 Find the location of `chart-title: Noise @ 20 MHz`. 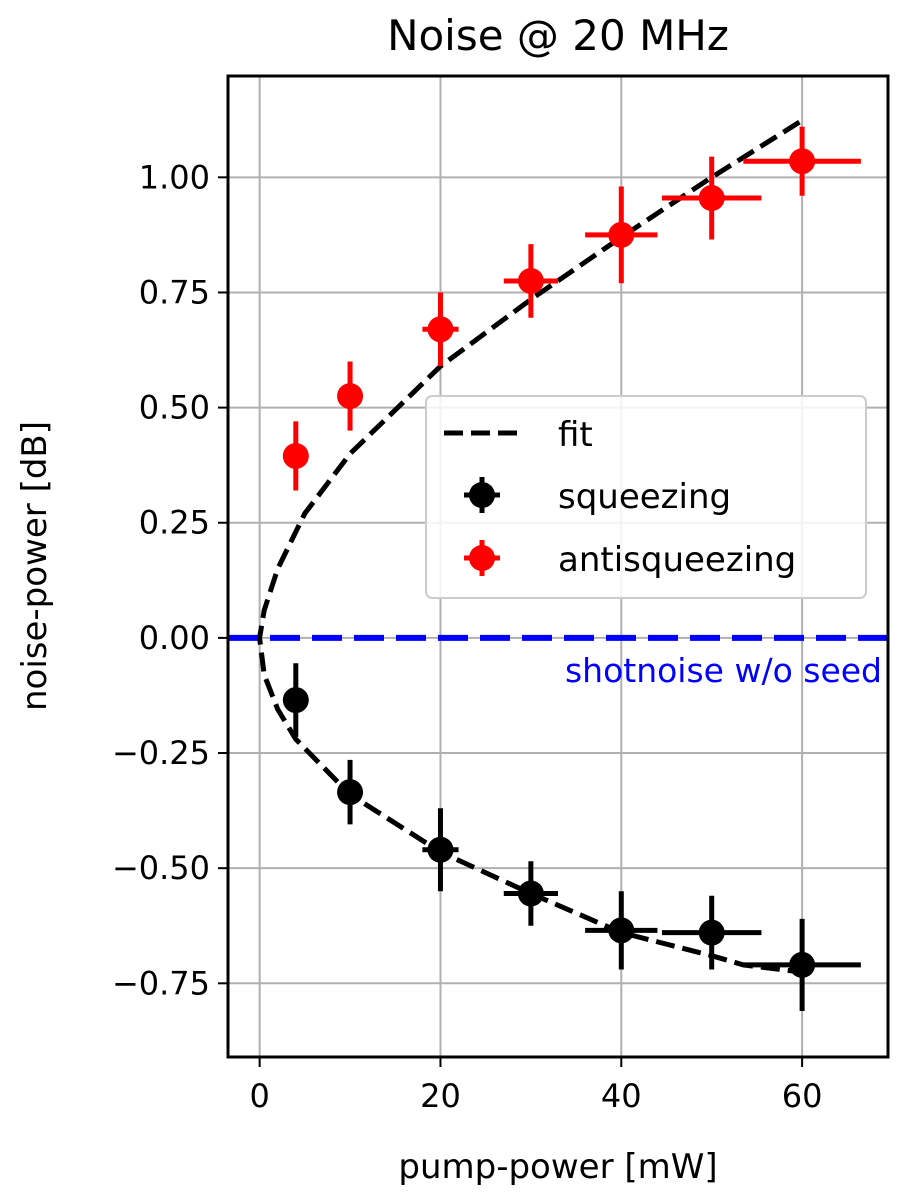

chart-title: Noise @ 20 MHz is located at coordinates (558, 35).